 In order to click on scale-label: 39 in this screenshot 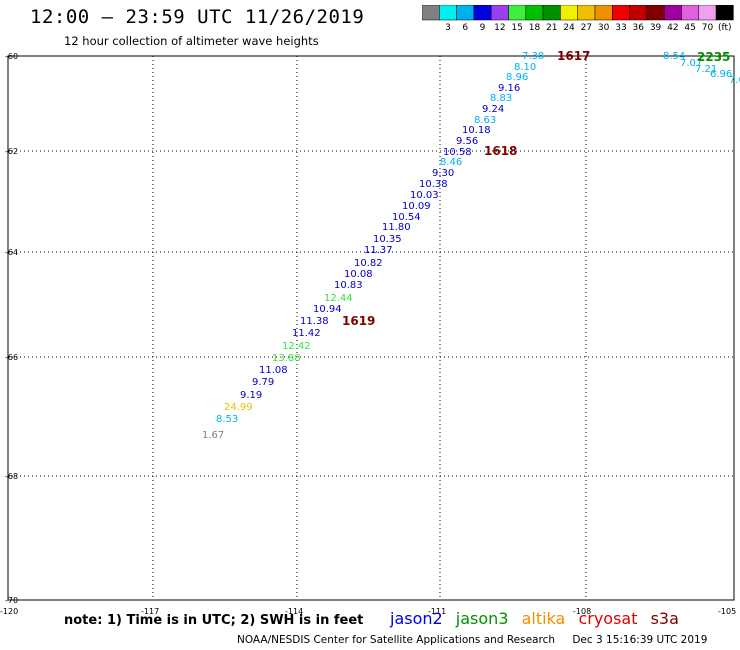, I will do `click(656, 28)`.